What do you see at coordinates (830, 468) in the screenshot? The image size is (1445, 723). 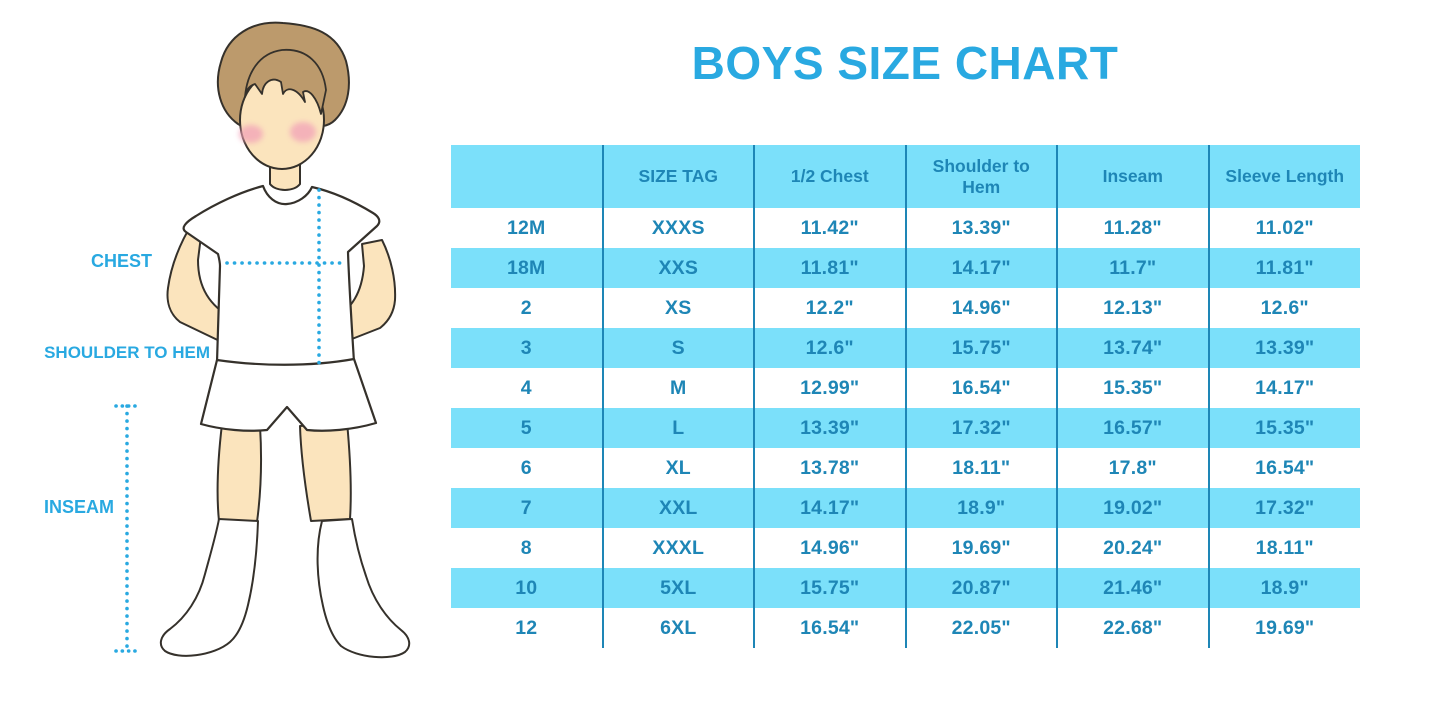 I see `cell-measurement: 13.78"` at bounding box center [830, 468].